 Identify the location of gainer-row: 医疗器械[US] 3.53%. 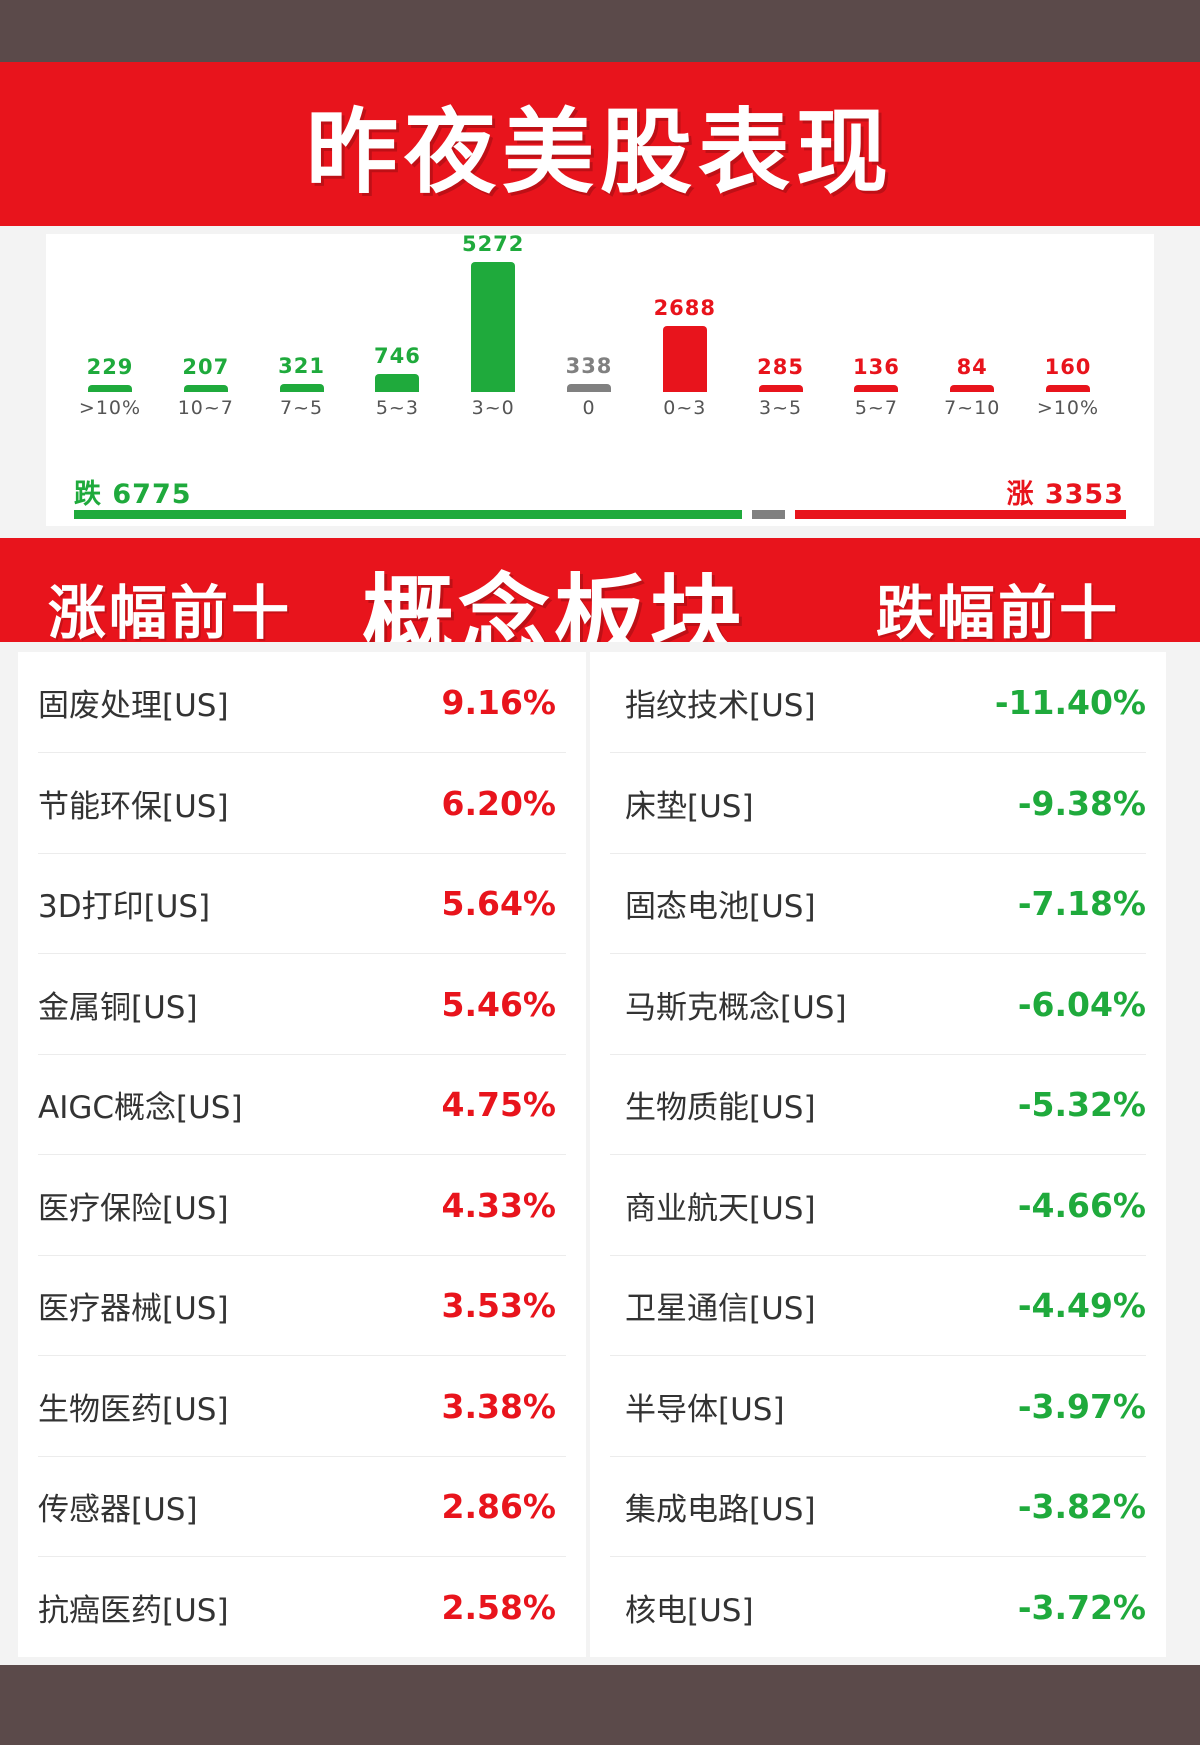
(302, 1305).